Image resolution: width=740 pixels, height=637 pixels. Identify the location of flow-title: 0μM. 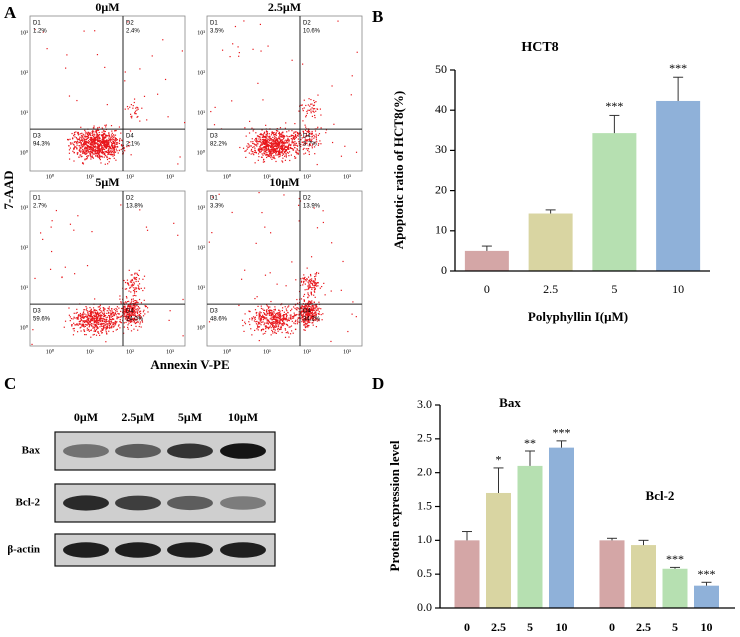
(107, 7).